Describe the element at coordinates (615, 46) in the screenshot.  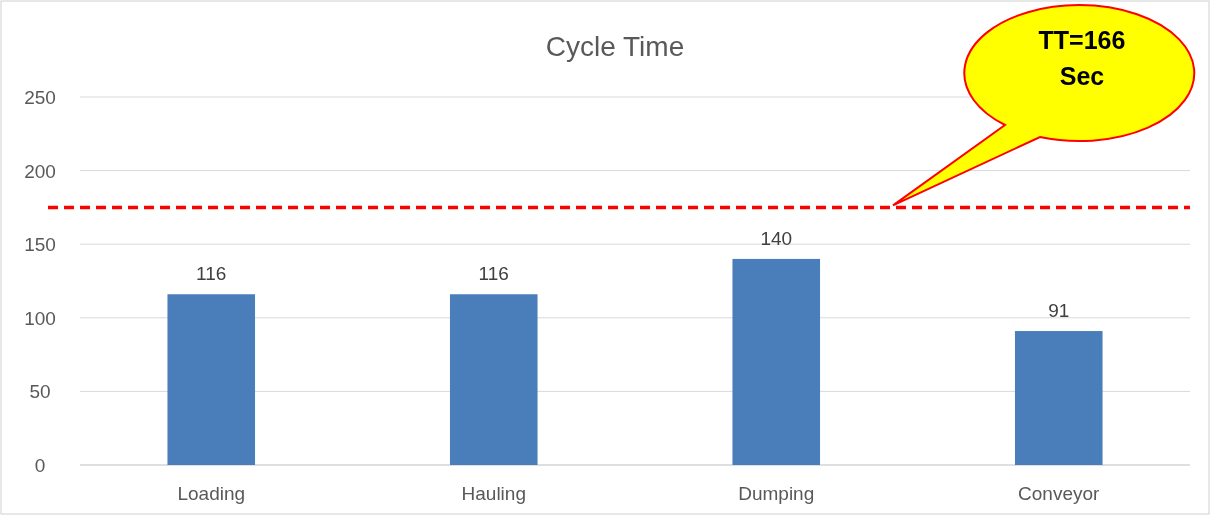
I see `chart-title: Cycle Time` at that location.